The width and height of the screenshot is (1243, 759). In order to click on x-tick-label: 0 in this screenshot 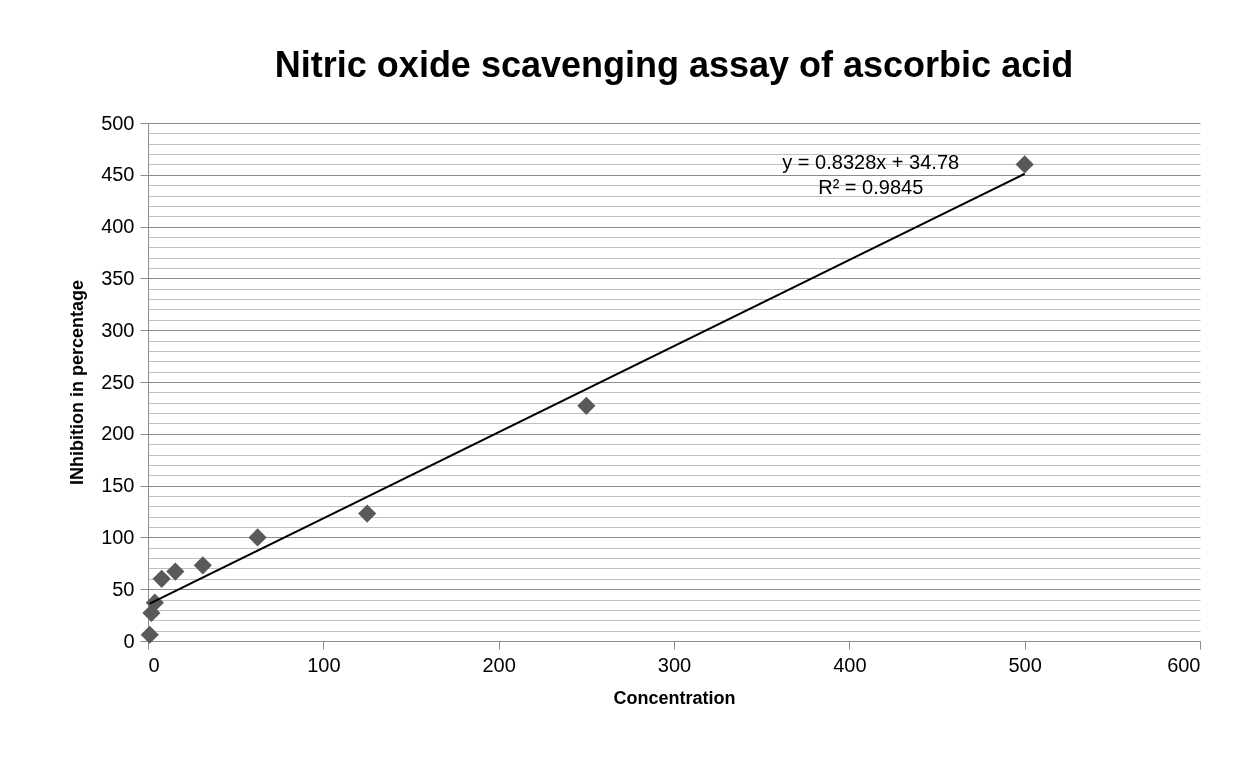, I will do `click(154, 664)`.